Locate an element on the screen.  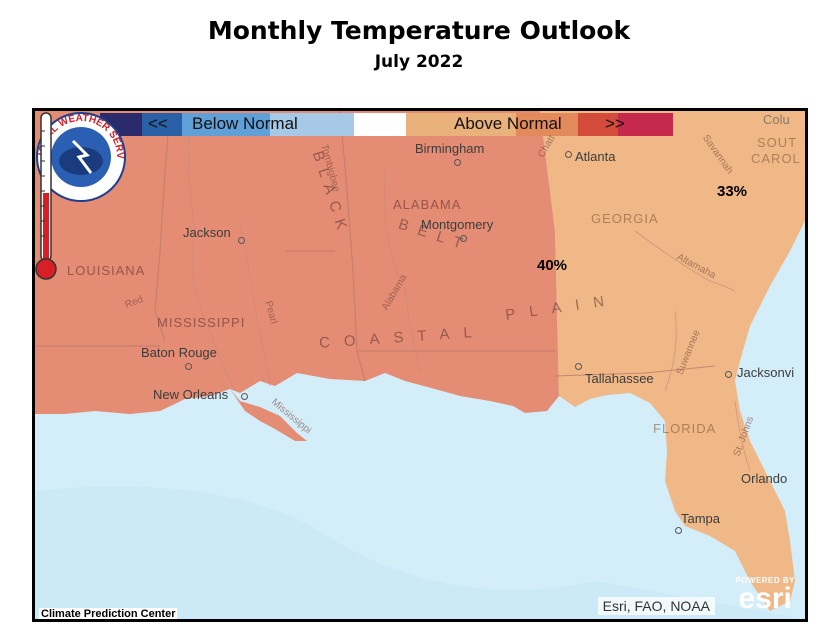
esri-logo: POWERED BY esri is located at coordinates (765, 595).